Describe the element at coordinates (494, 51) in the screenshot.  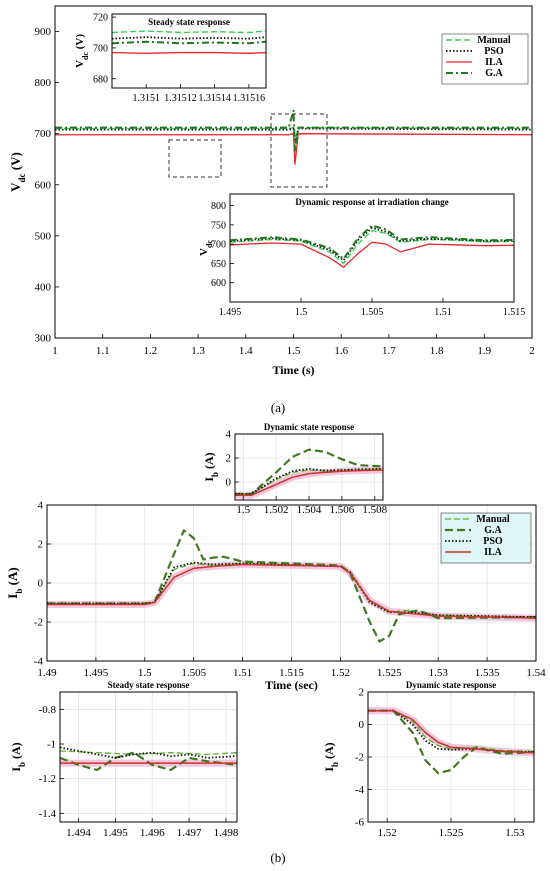
I see `legend-label: PSO` at that location.